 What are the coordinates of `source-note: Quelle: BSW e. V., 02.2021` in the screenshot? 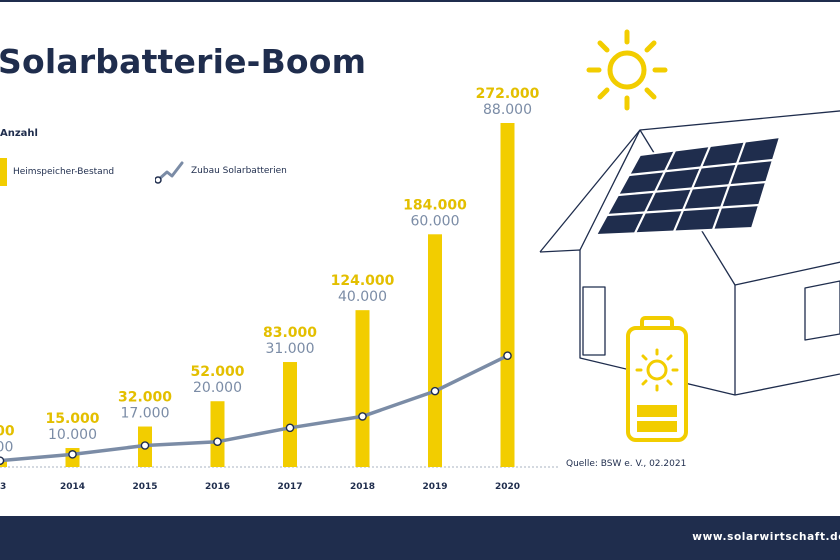 It's located at (626, 464).